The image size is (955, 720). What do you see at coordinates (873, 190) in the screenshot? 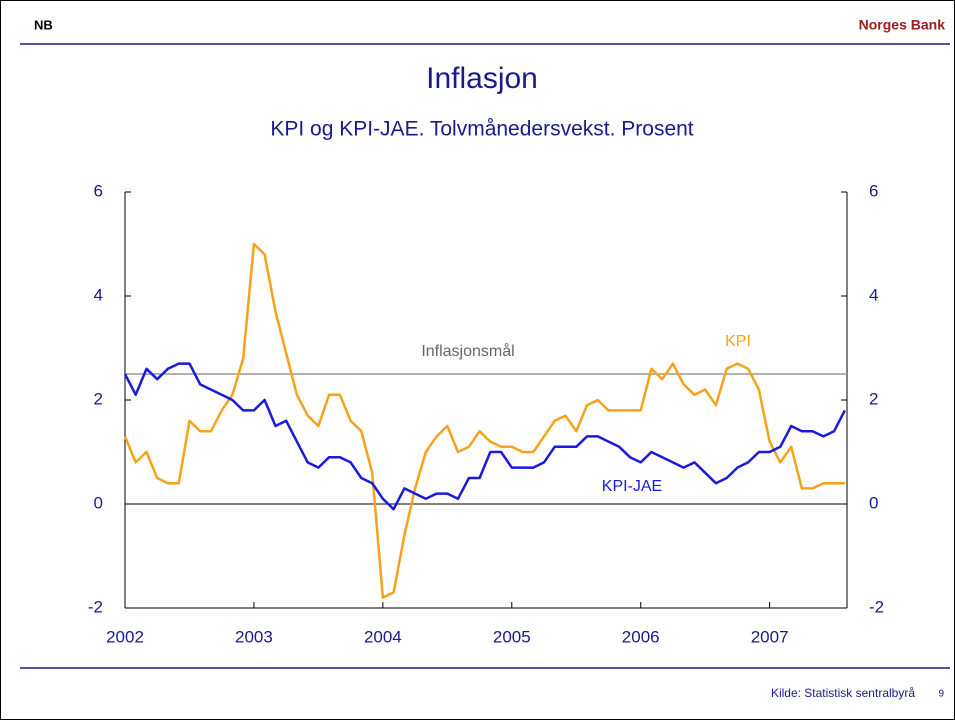
I see `y2-tick-label: 6` at bounding box center [873, 190].